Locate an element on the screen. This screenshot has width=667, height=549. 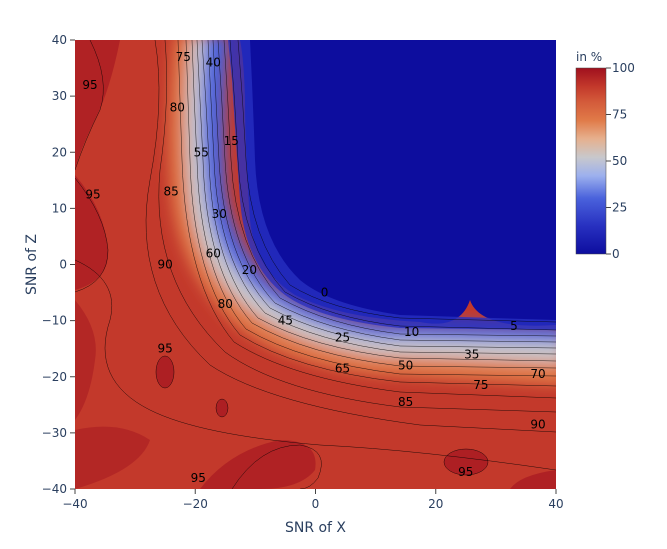
x-tick-label: 20 is located at coordinates (435, 504).